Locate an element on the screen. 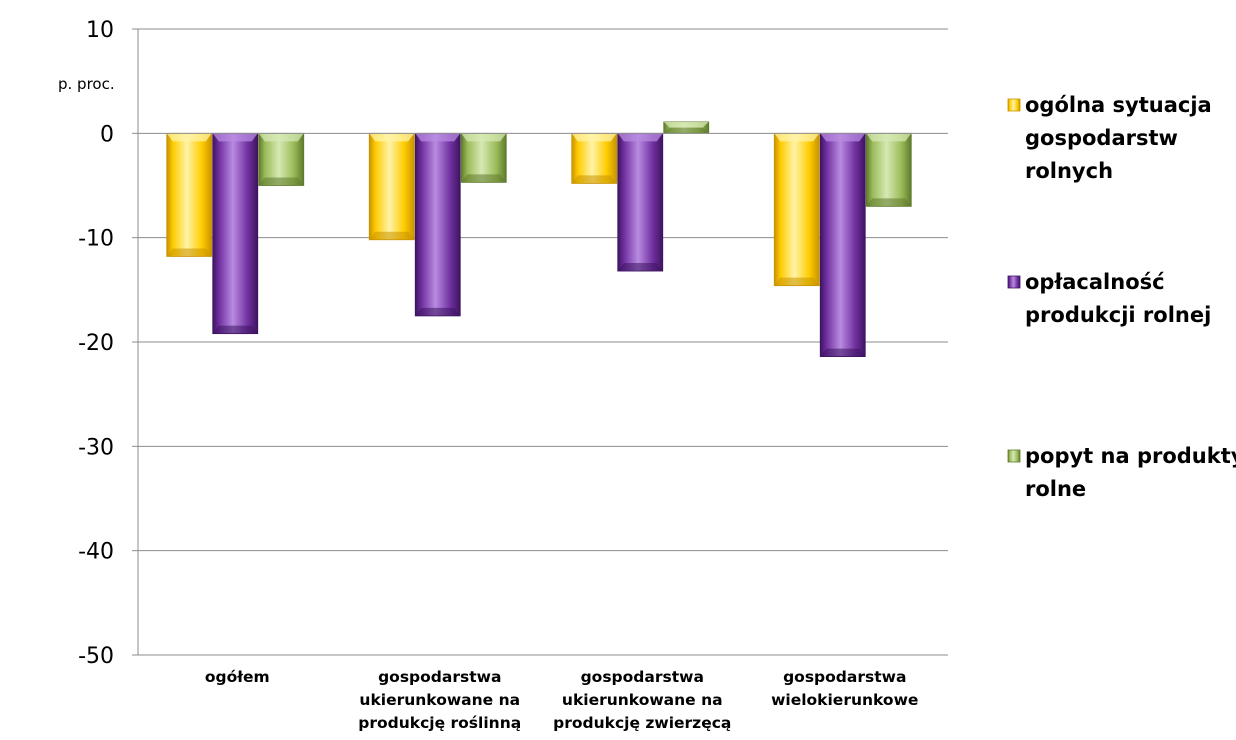 Image resolution: width=1236 pixels, height=740 pixels. y-tick-label: -50 is located at coordinates (96, 656).